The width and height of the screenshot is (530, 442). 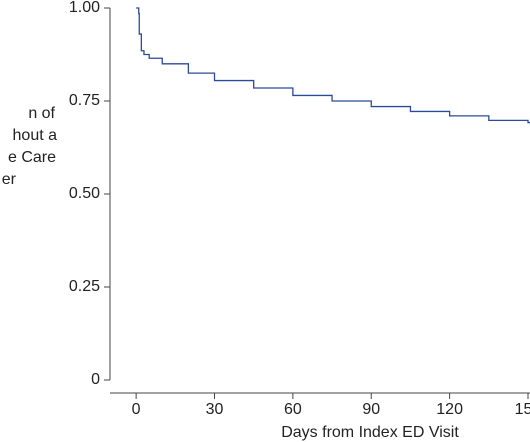 I want to click on x-tick-label: 60, so click(x=293, y=409).